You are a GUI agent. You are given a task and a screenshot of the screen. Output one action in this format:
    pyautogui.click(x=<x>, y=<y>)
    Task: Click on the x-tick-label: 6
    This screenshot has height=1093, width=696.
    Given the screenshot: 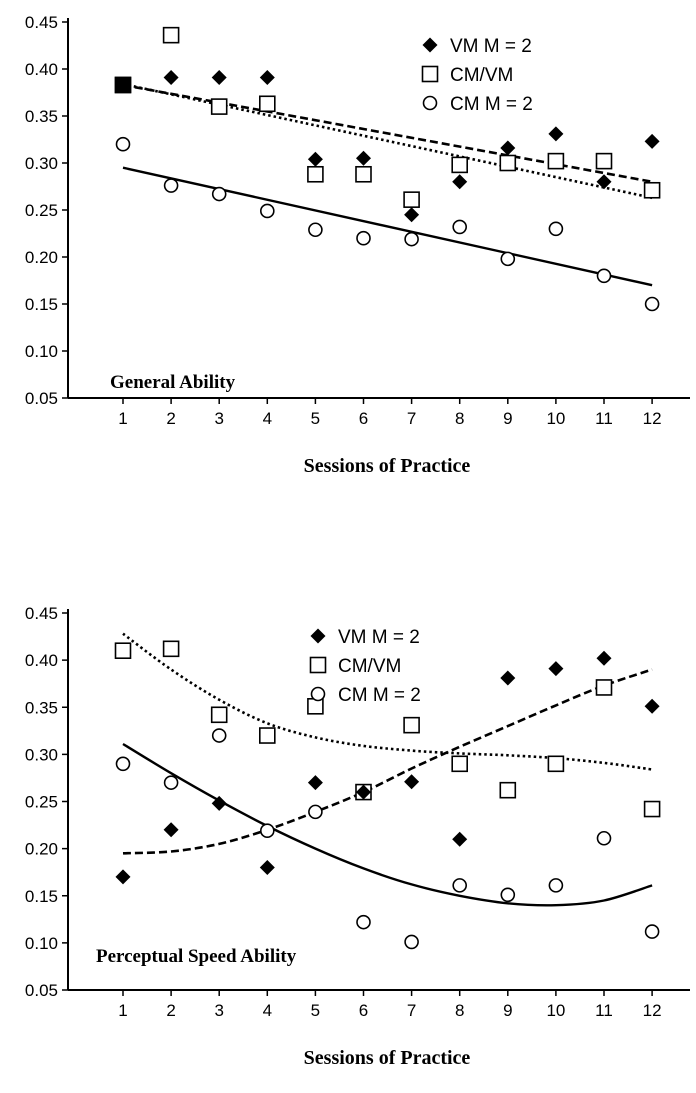 What is the action you would take?
    pyautogui.click(x=363, y=418)
    